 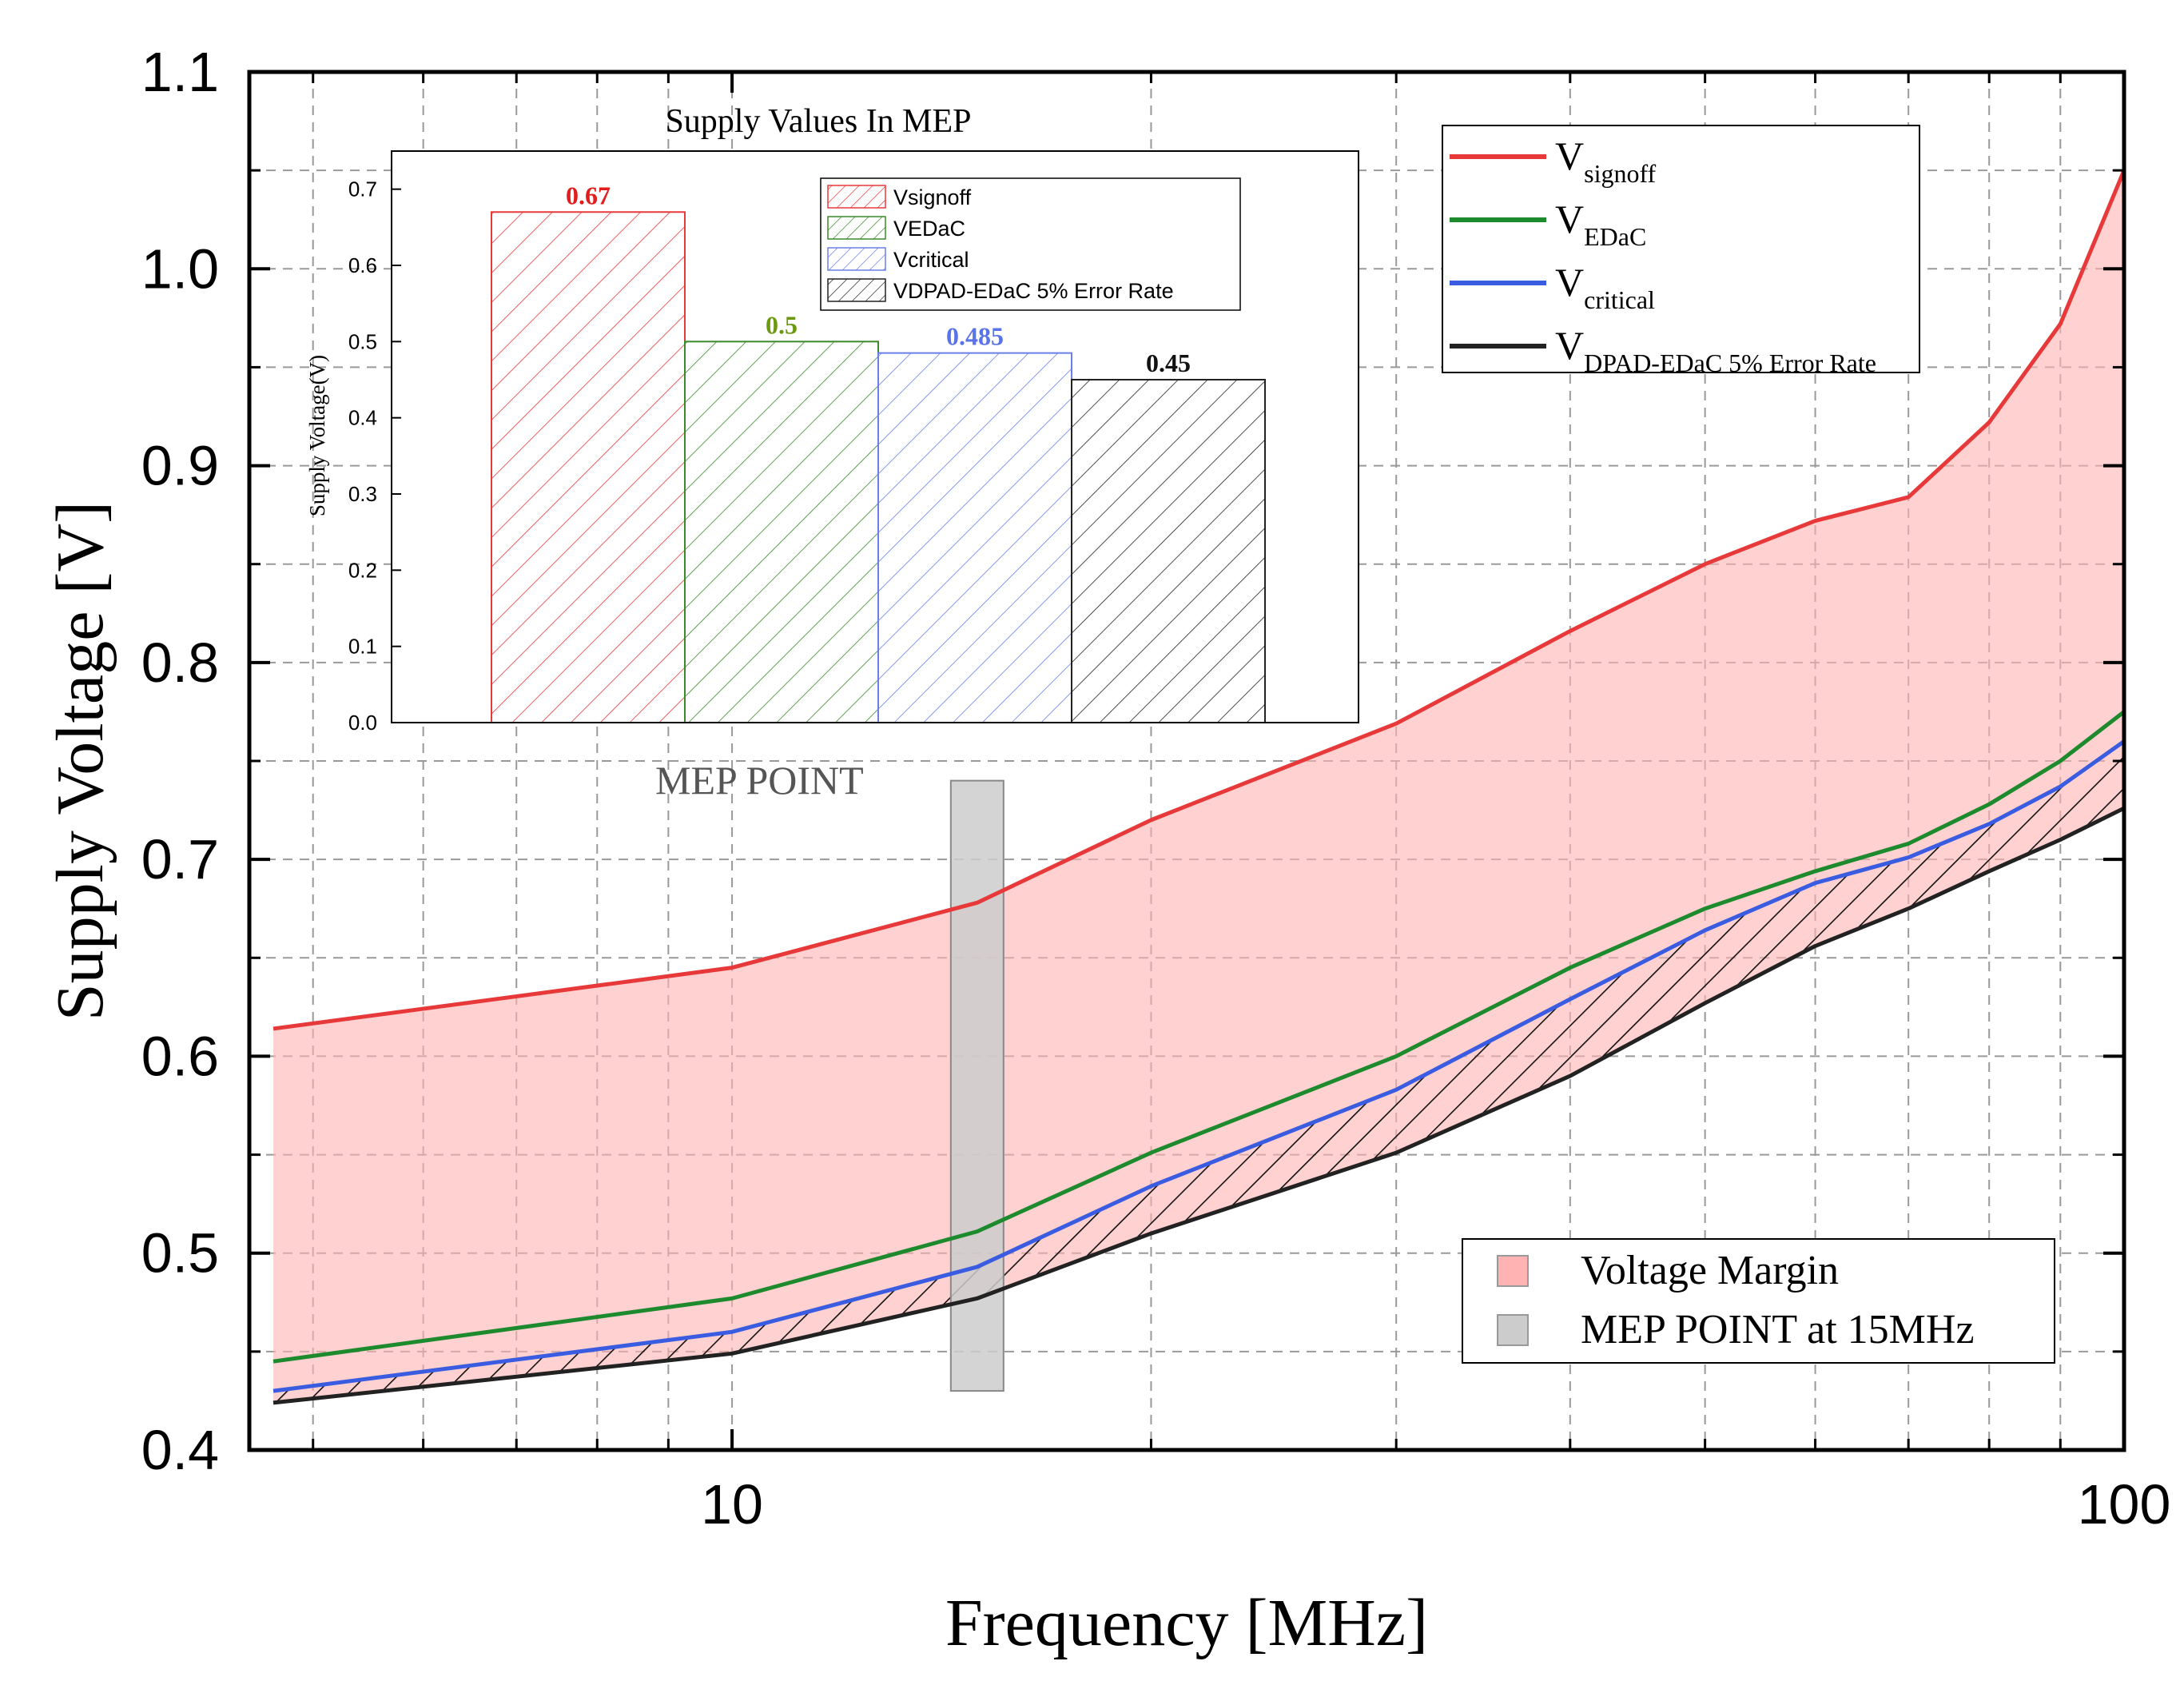 I want to click on y-axis-title: Supply Voltage [V], so click(x=80, y=761).